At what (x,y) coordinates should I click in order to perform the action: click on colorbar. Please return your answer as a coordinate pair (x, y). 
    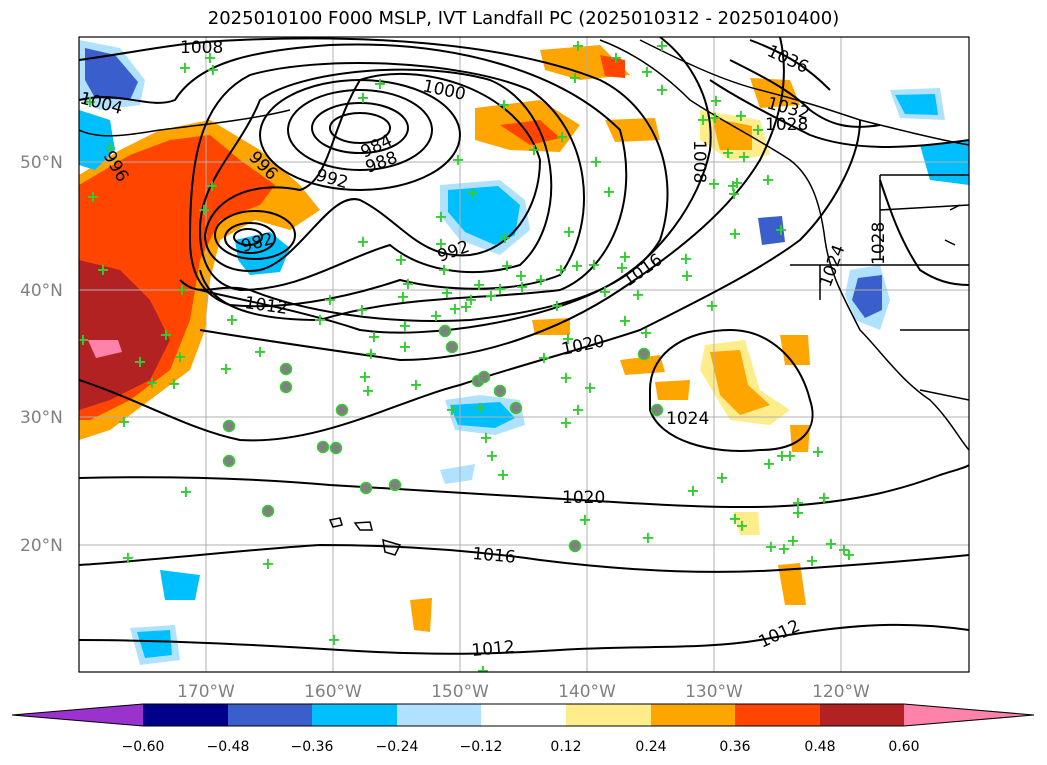
    Looking at the image, I should click on (523, 715).